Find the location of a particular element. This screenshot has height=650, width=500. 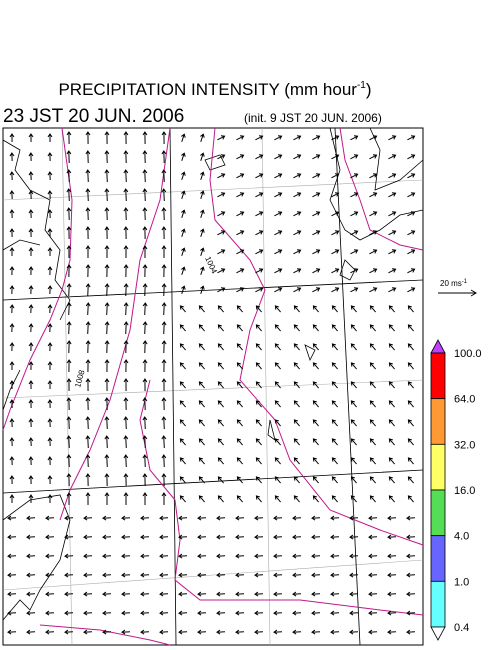

vector-legend-text: 20 ms is located at coordinates (451, 283).